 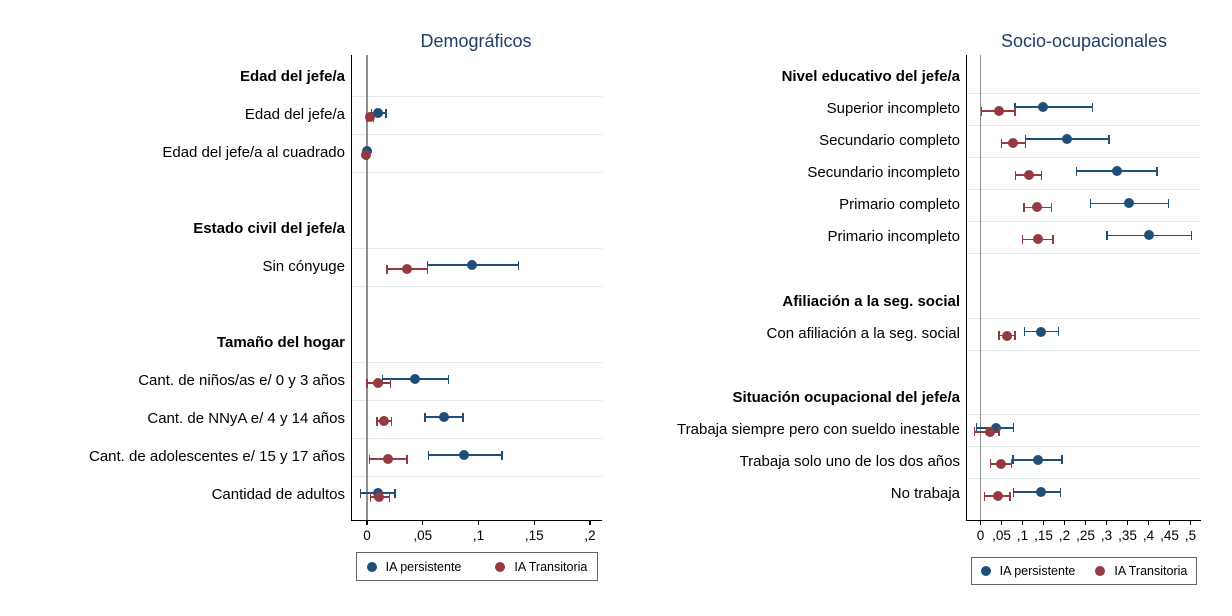 What do you see at coordinates (980, 535) in the screenshot?
I see `x-axis-tick-label: 0` at bounding box center [980, 535].